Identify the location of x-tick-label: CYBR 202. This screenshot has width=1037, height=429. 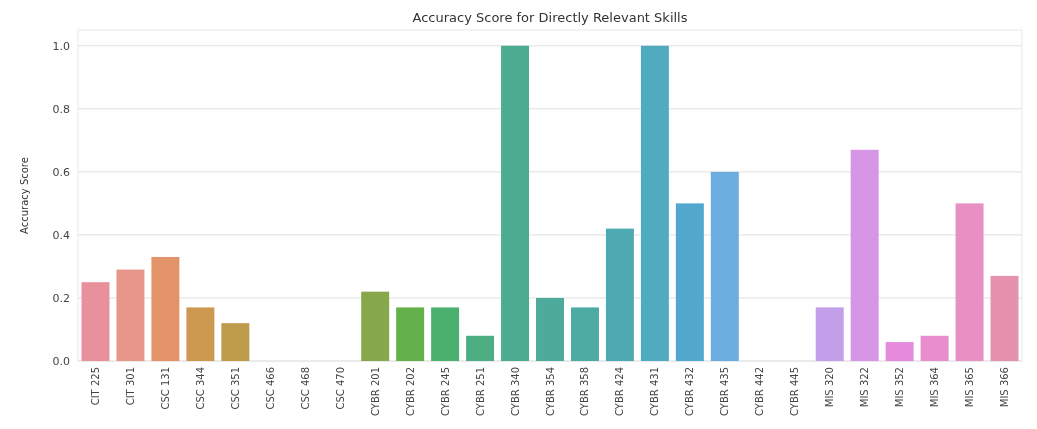
(410, 391).